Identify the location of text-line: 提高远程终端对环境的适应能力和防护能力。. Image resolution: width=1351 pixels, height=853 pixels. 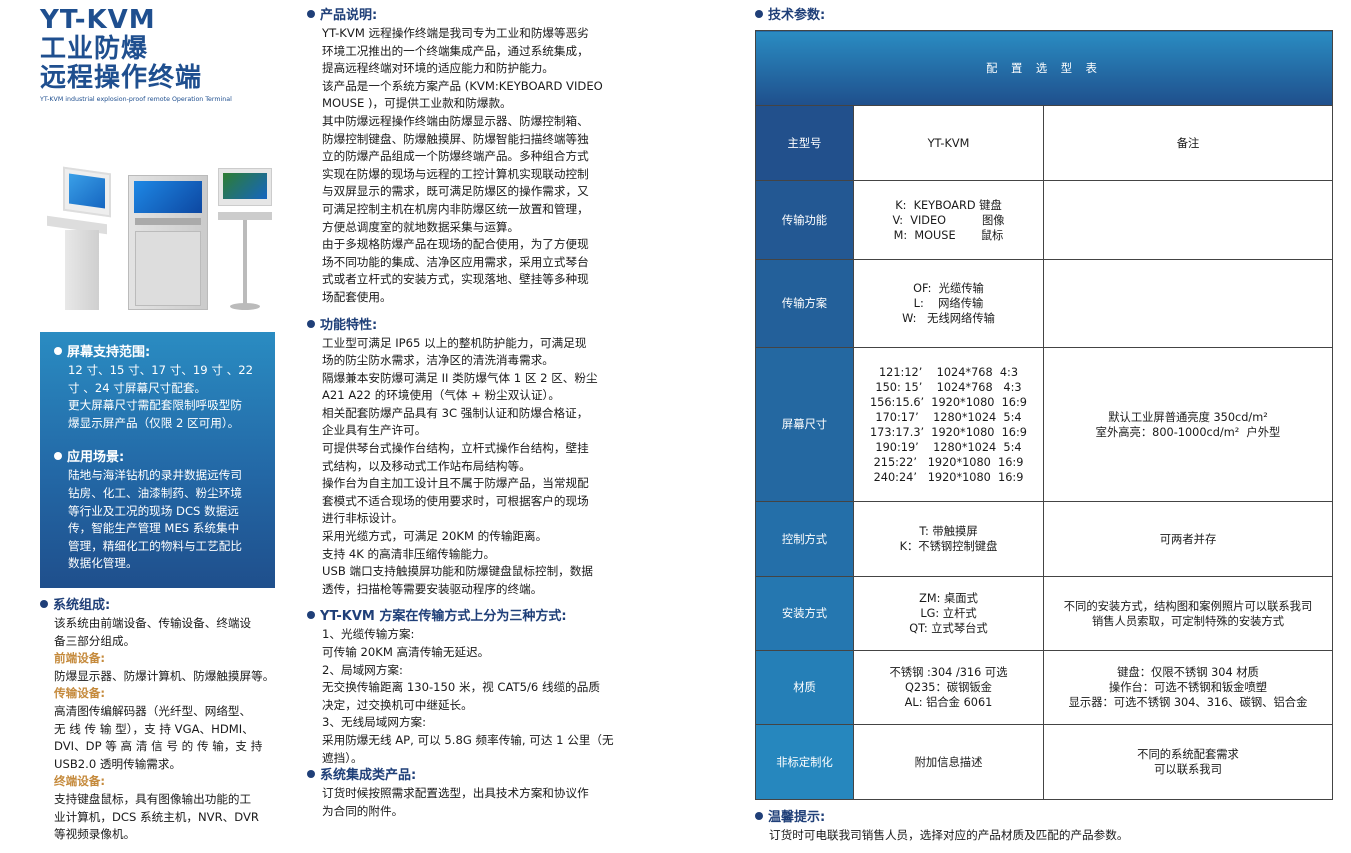
(438, 68).